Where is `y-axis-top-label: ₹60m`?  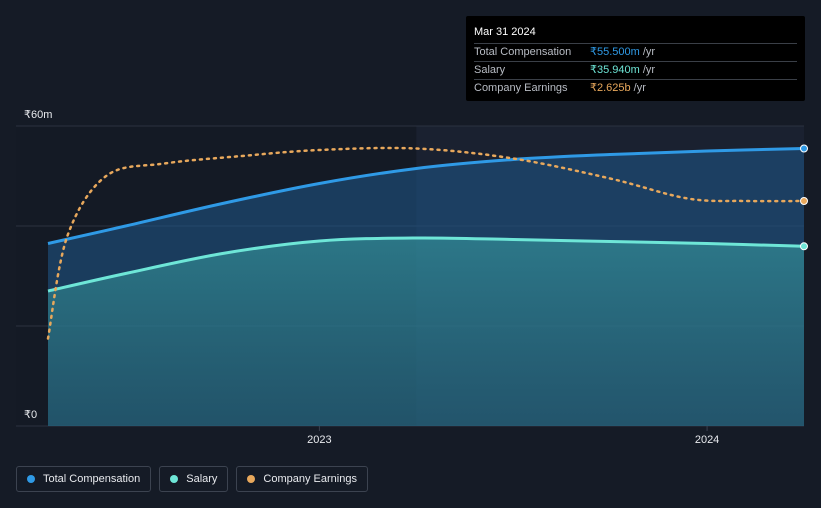
y-axis-top-label: ₹60m is located at coordinates (38, 115).